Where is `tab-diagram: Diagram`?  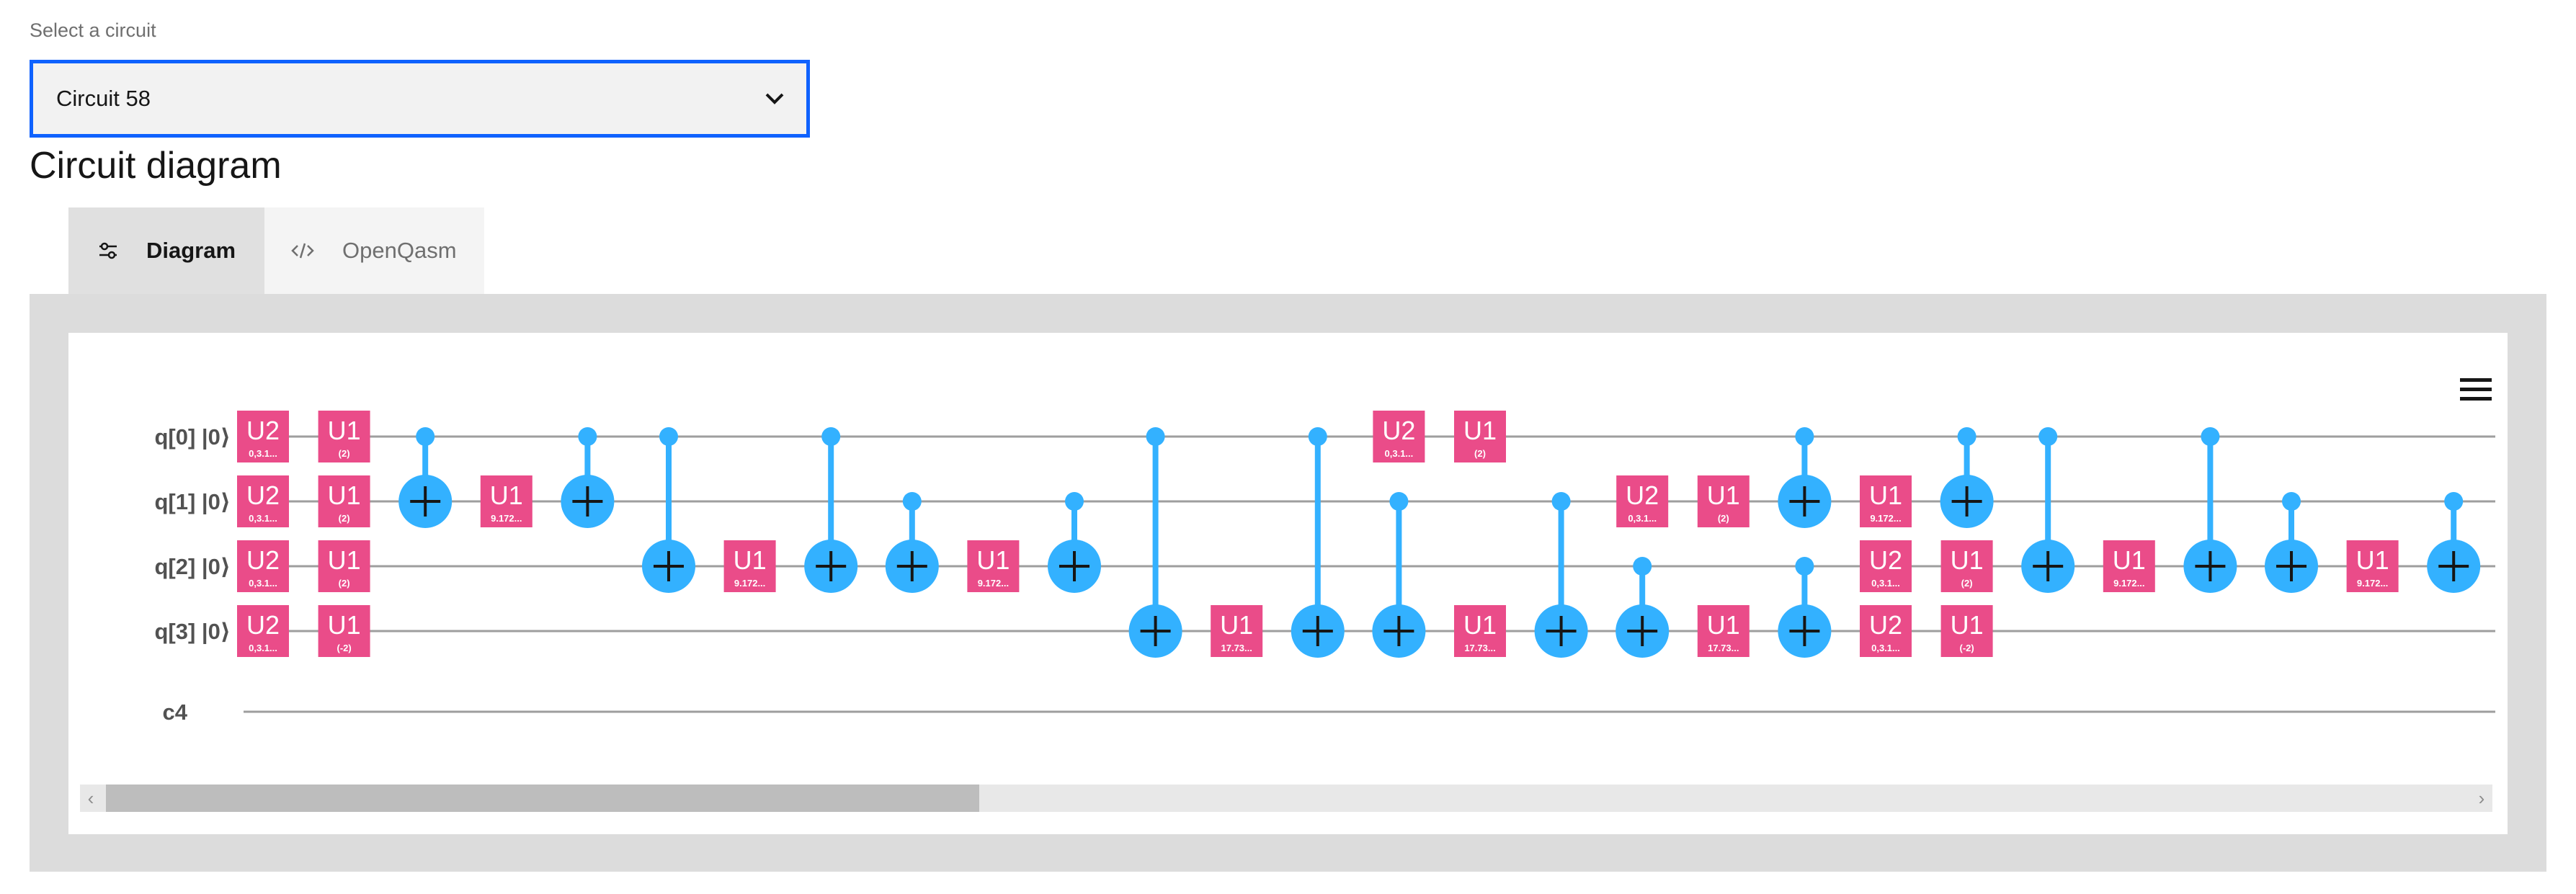
tab-diagram: Diagram is located at coordinates (166, 251).